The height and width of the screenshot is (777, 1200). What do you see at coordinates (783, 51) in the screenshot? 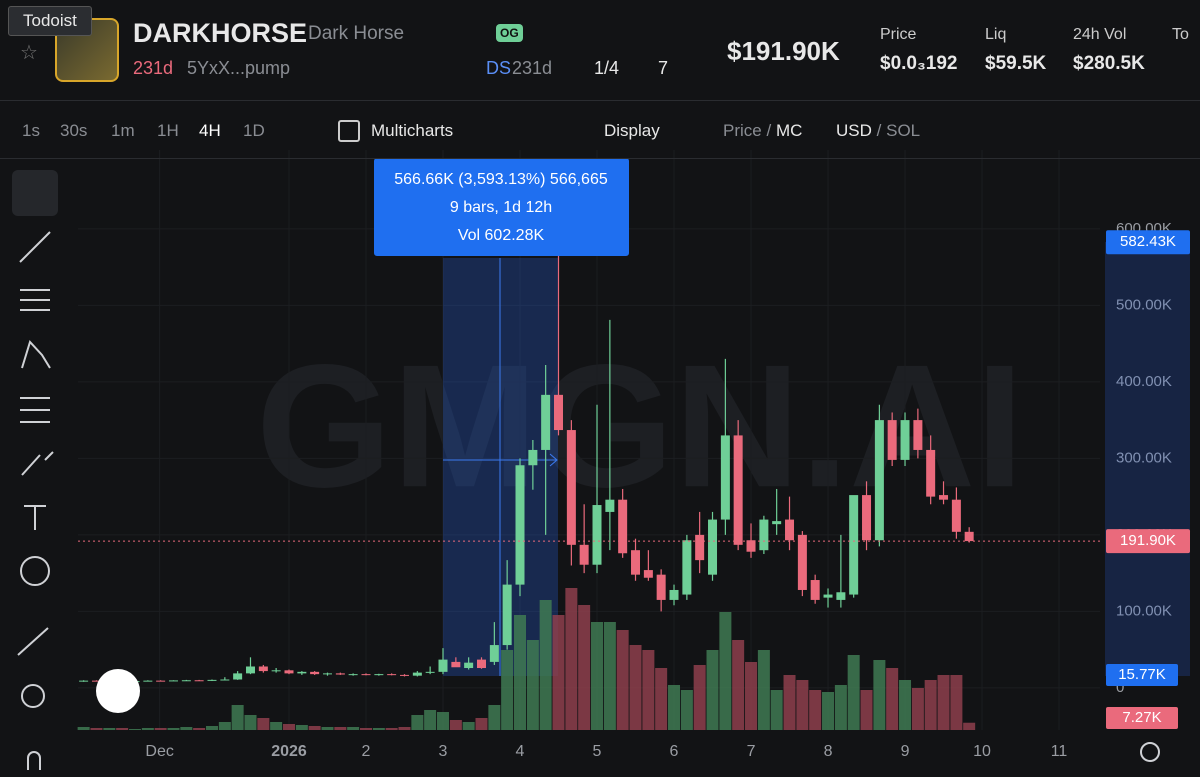
I see `market-cap: $191.90K` at bounding box center [783, 51].